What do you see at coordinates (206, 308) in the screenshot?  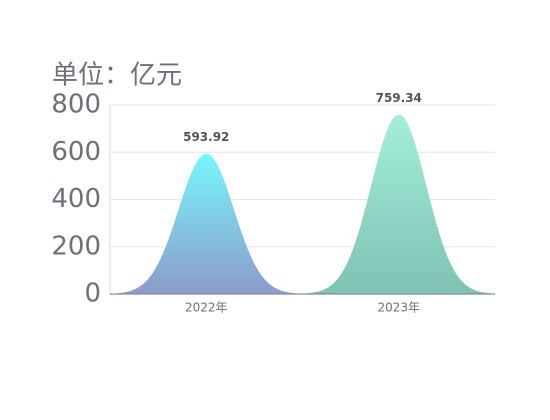 I see `x-tick-label: 2022年` at bounding box center [206, 308].